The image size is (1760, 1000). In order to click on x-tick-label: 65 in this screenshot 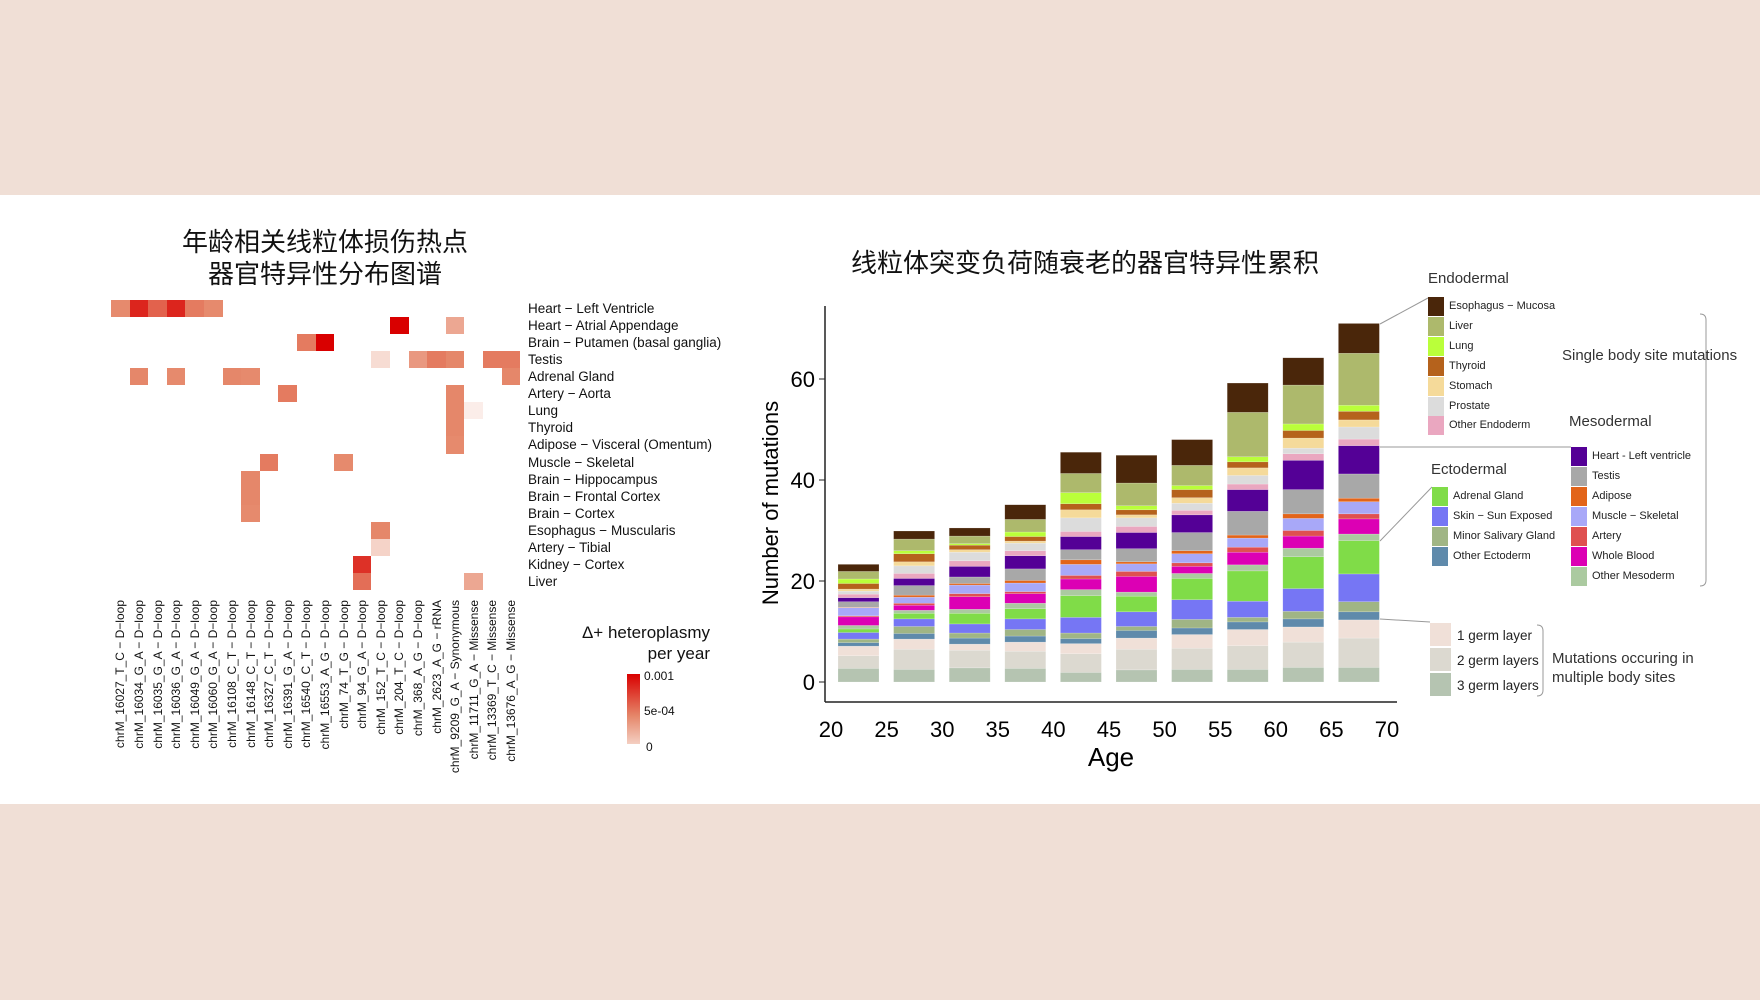, I will do `click(1331, 729)`.